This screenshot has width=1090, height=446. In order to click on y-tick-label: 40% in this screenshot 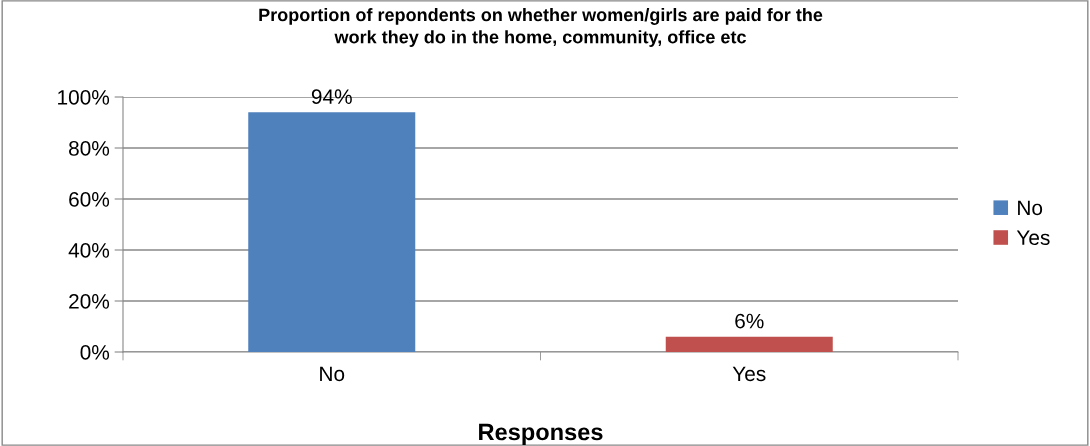, I will do `click(89, 250)`.